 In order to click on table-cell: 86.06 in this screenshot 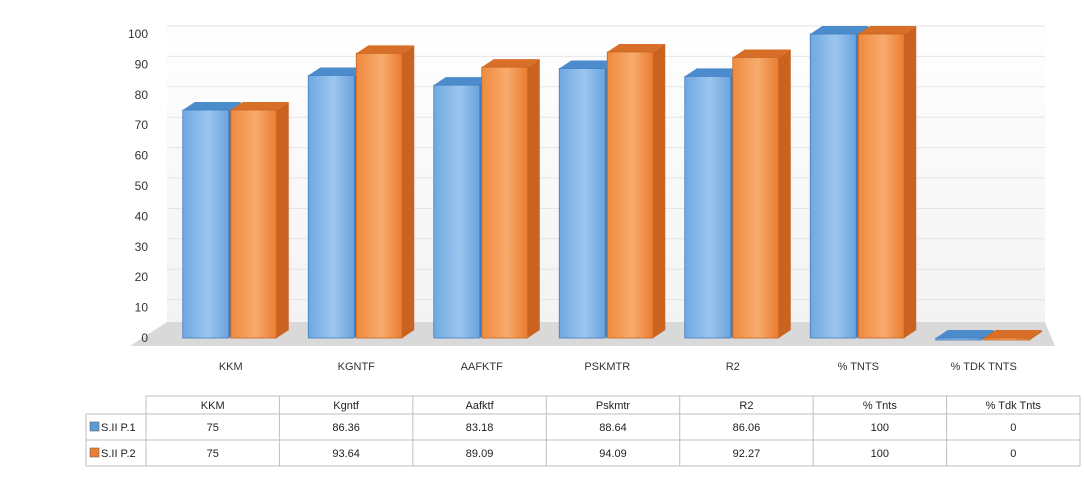, I will do `click(747, 428)`.